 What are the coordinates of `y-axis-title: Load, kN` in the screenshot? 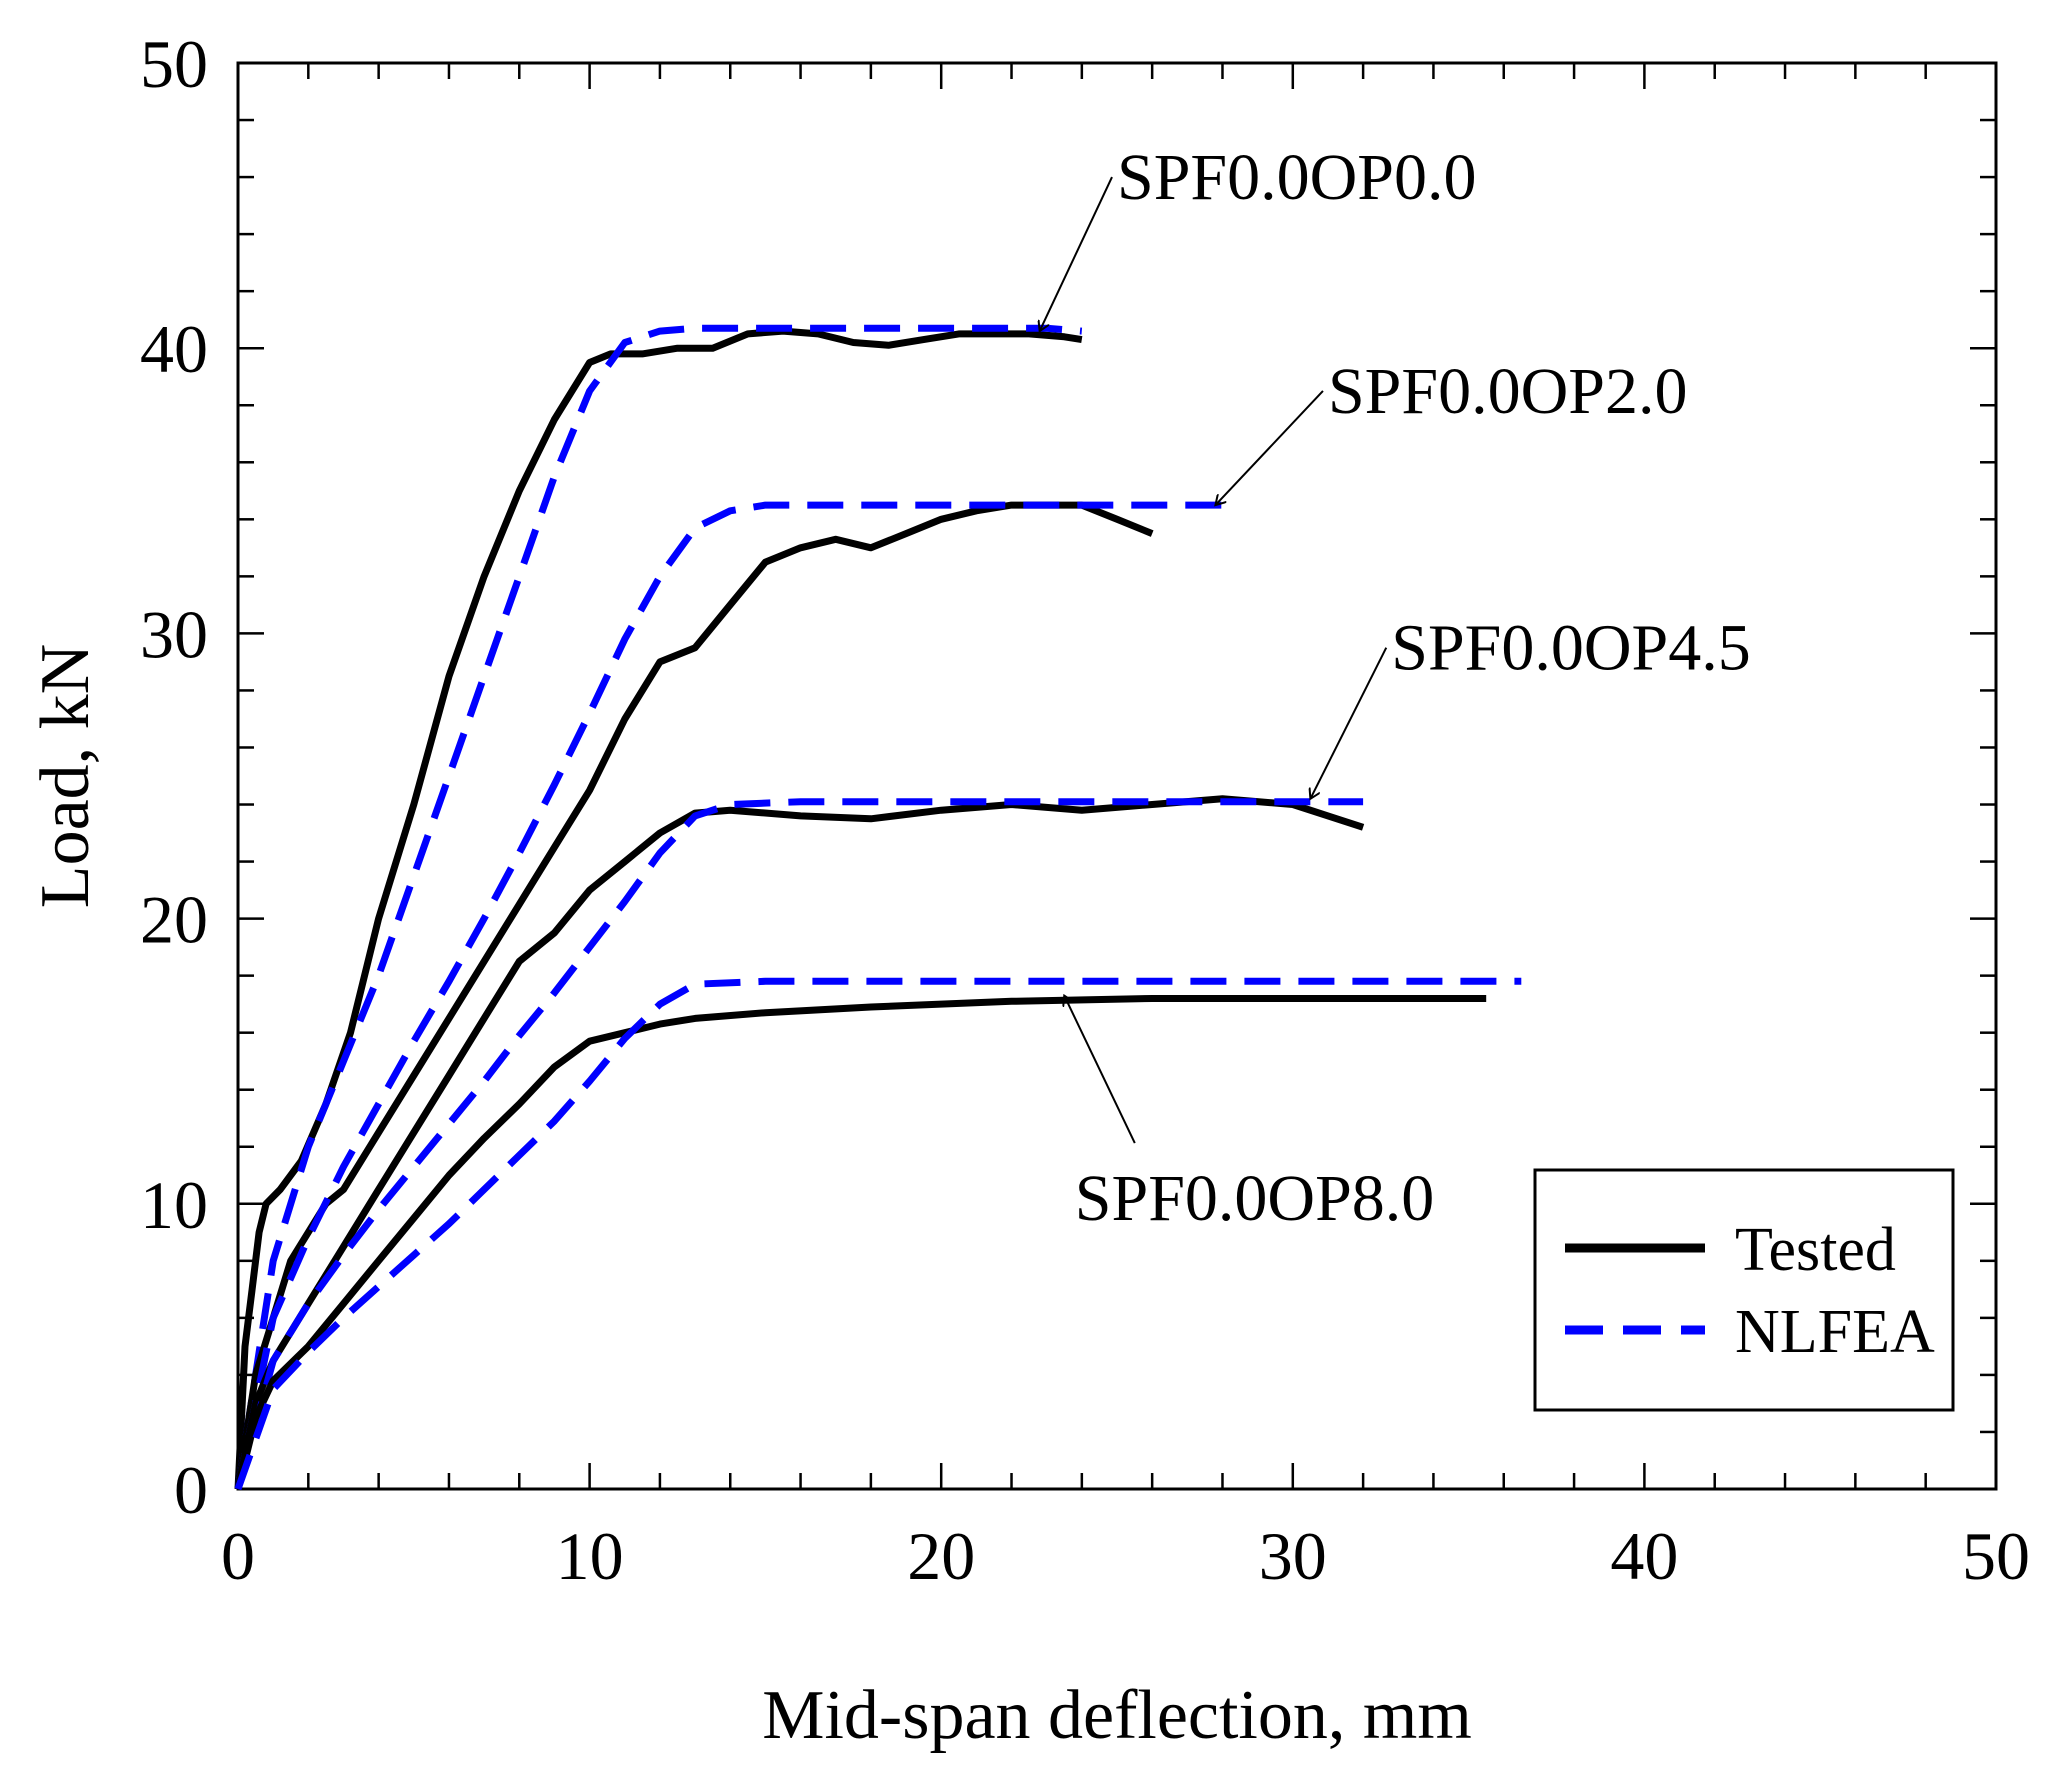 It's located at (65, 776).